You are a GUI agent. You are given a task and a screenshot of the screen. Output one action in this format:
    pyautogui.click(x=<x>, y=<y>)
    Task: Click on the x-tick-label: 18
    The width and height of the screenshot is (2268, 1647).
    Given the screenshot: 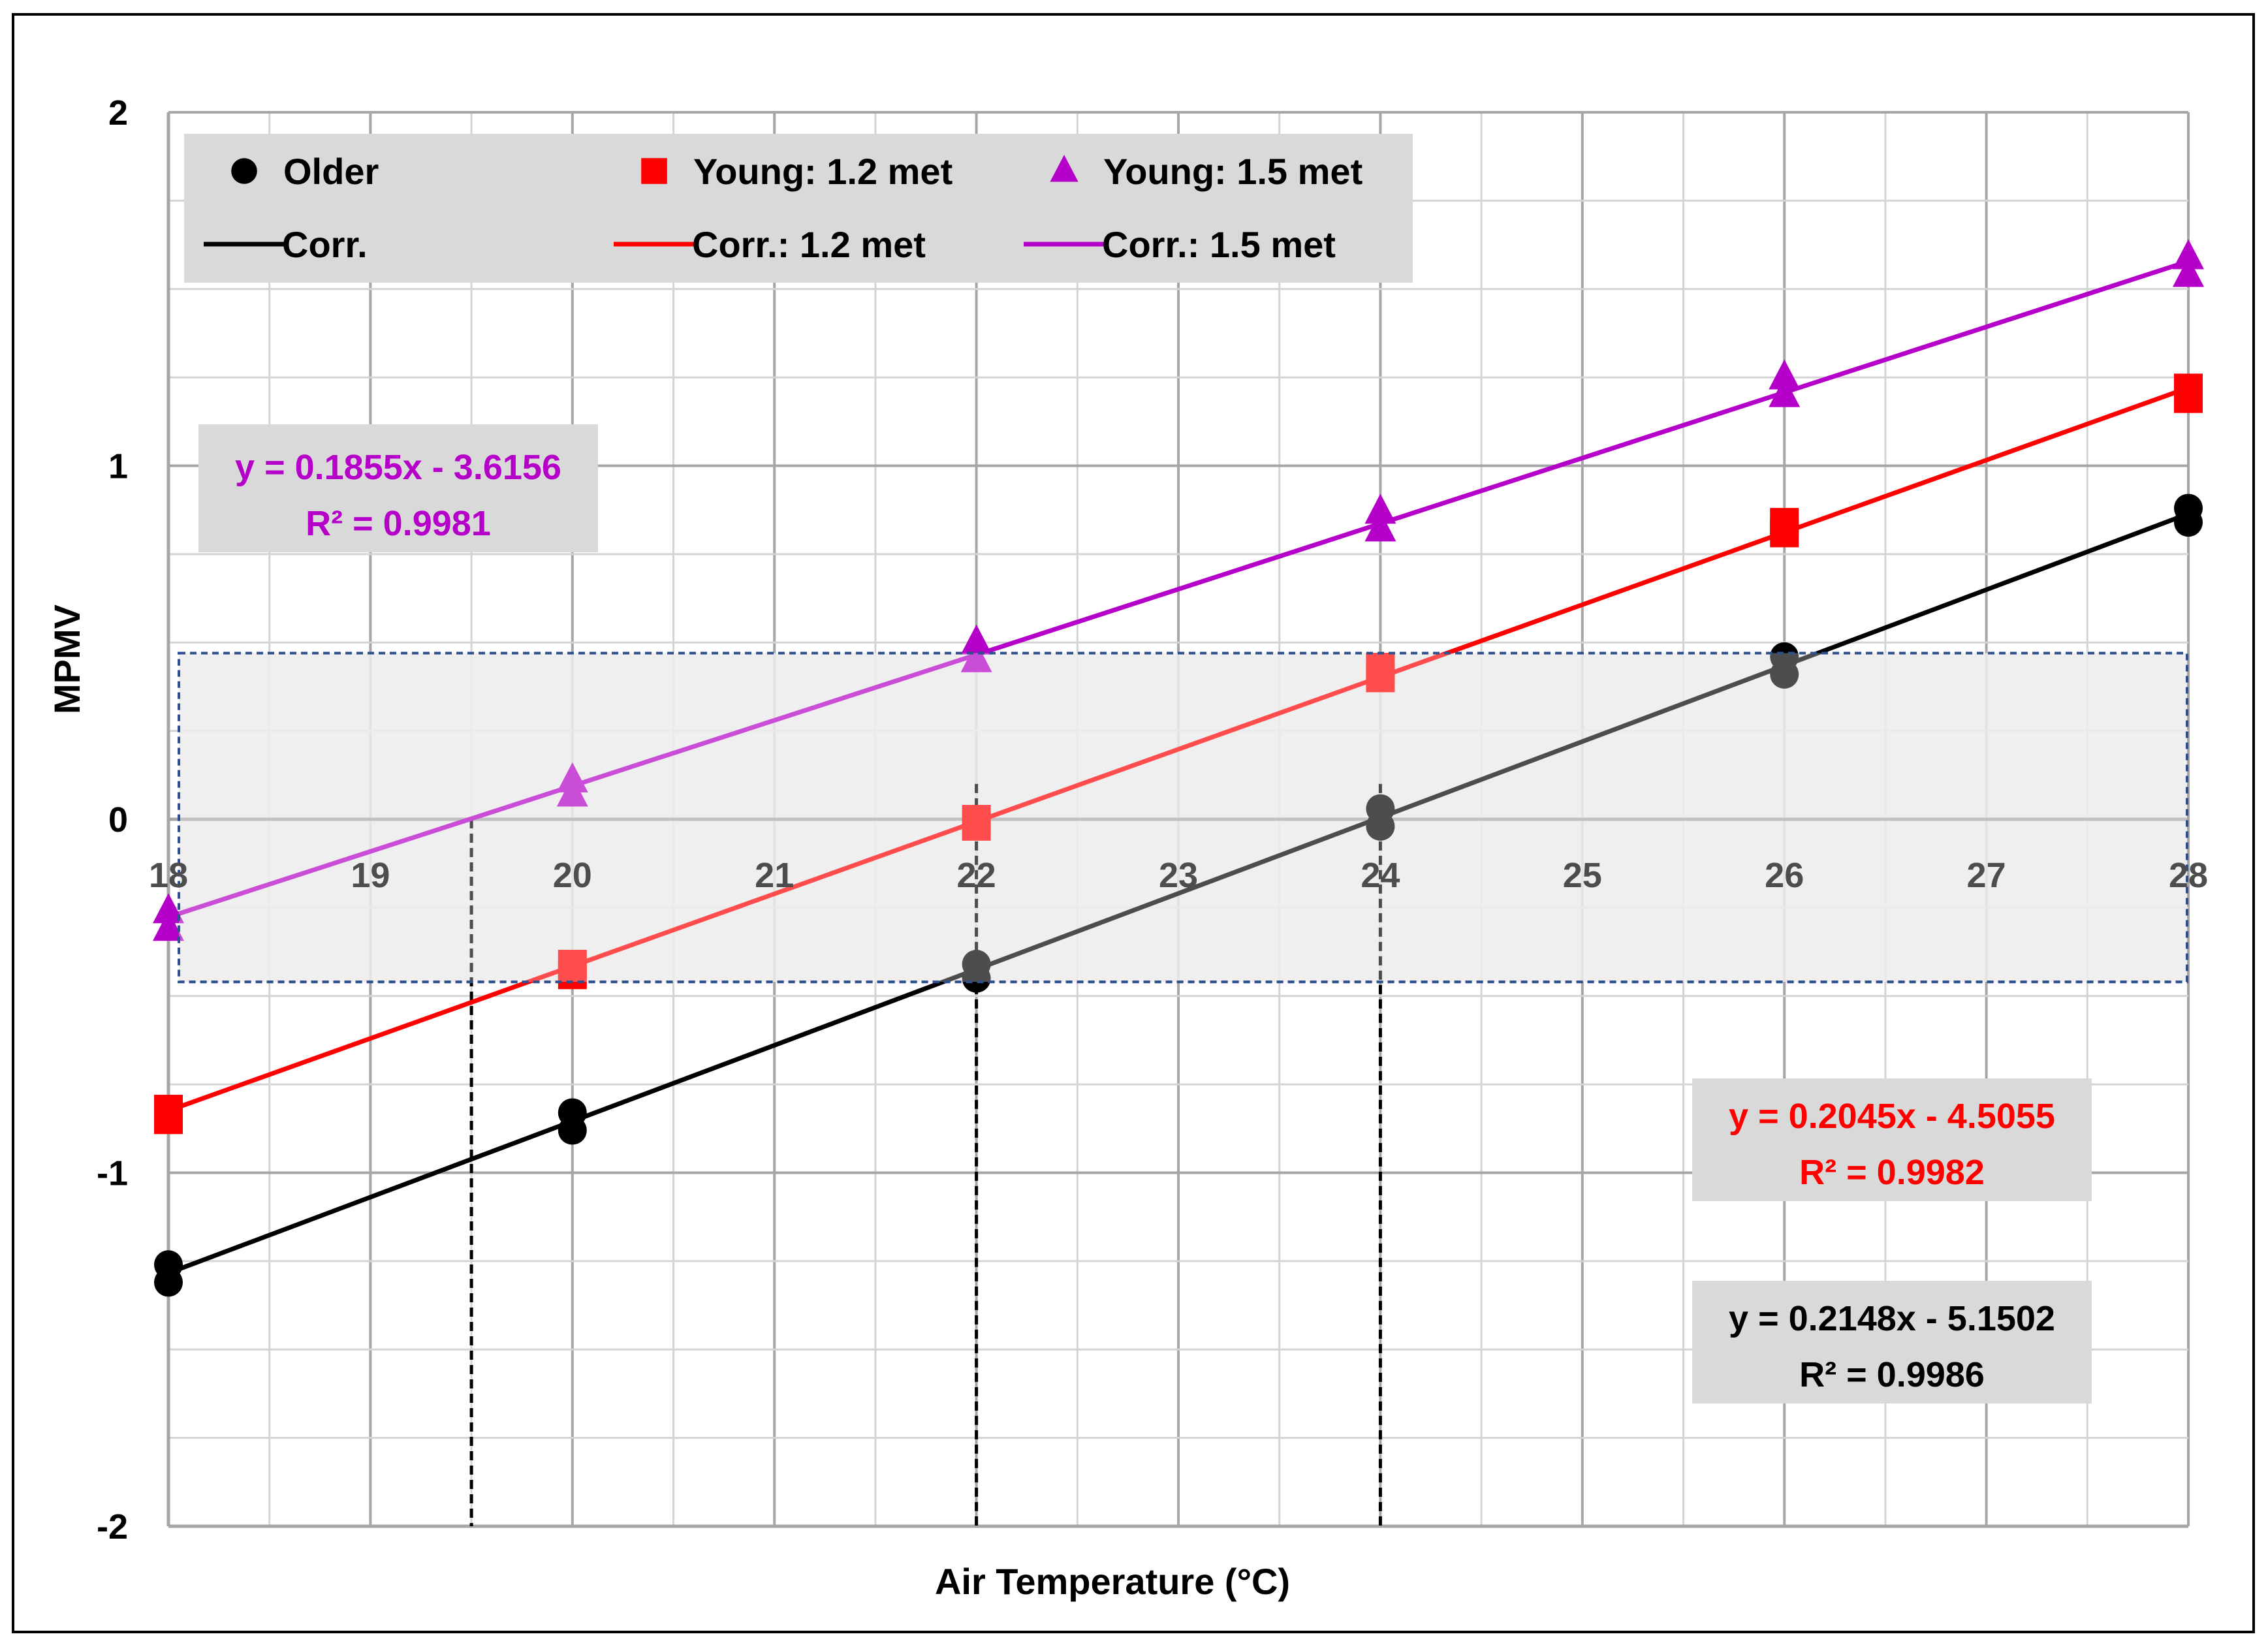 What is the action you would take?
    pyautogui.click(x=169, y=876)
    